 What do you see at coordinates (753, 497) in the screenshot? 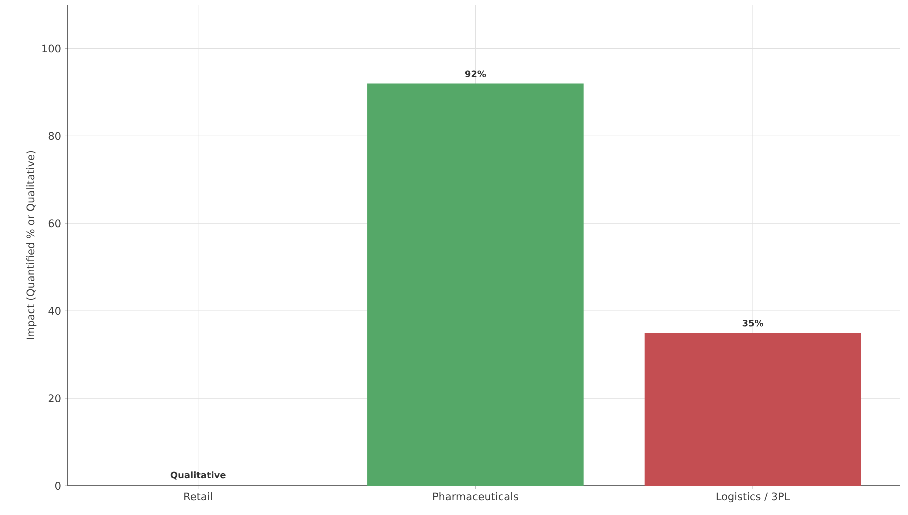
I see `x-tick-label: Logistics / 3PL` at bounding box center [753, 497].